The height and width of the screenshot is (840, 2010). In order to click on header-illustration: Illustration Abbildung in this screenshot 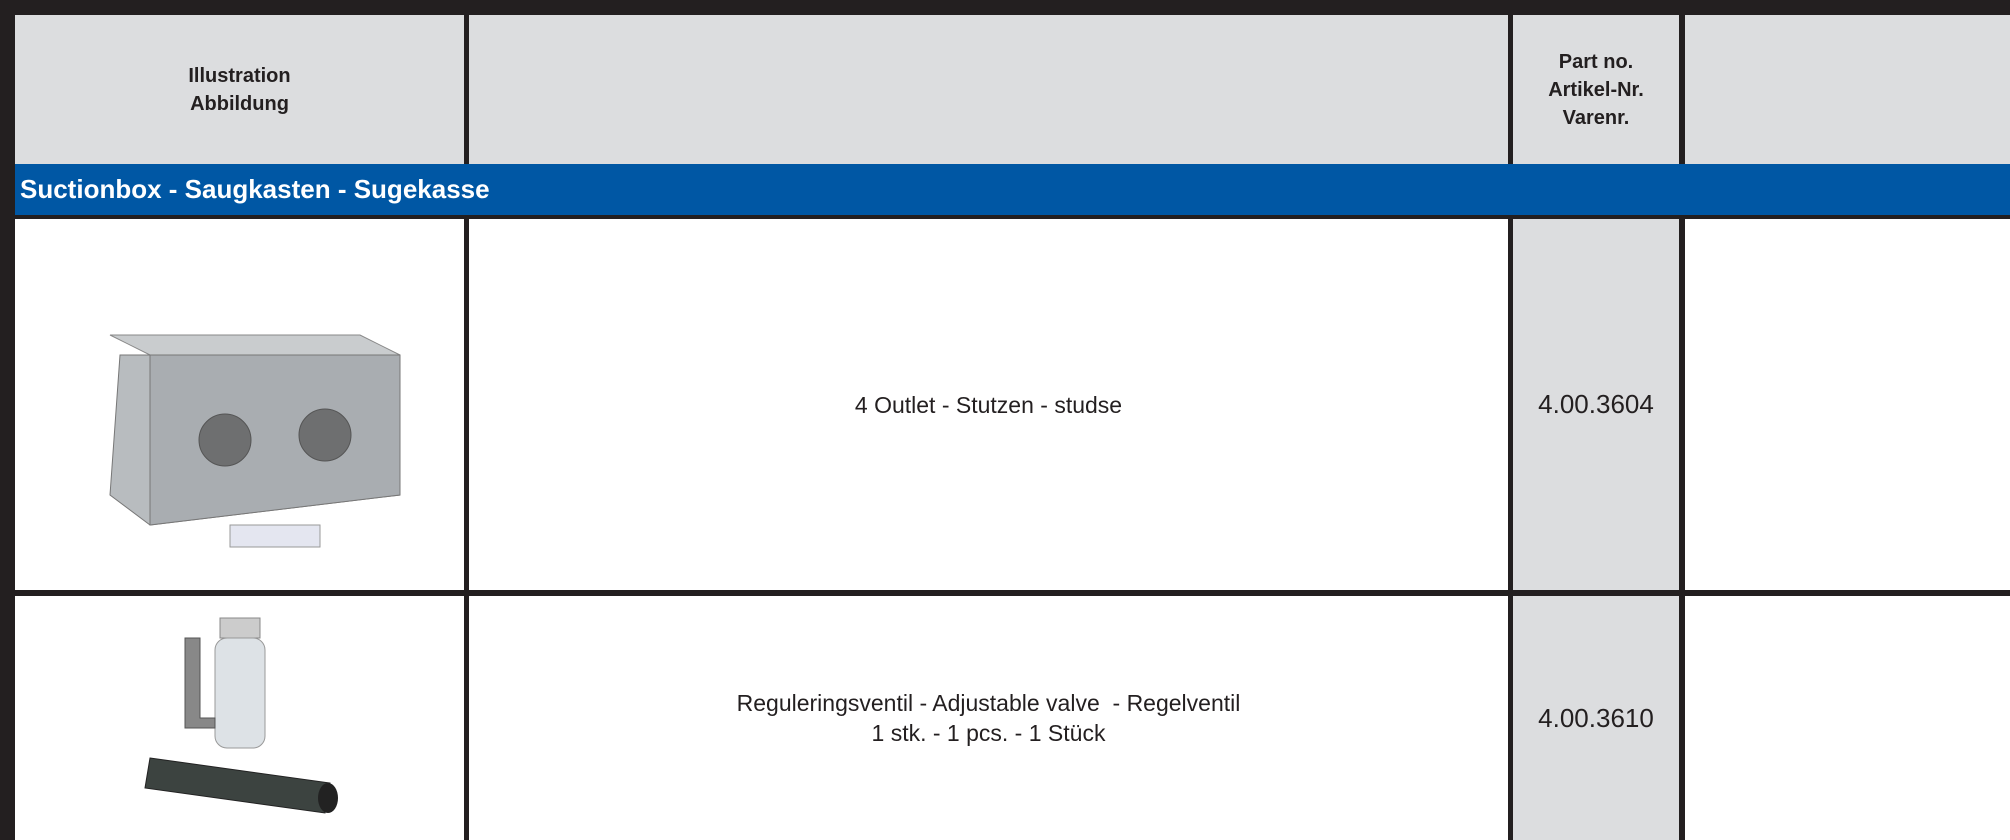, I will do `click(239, 89)`.